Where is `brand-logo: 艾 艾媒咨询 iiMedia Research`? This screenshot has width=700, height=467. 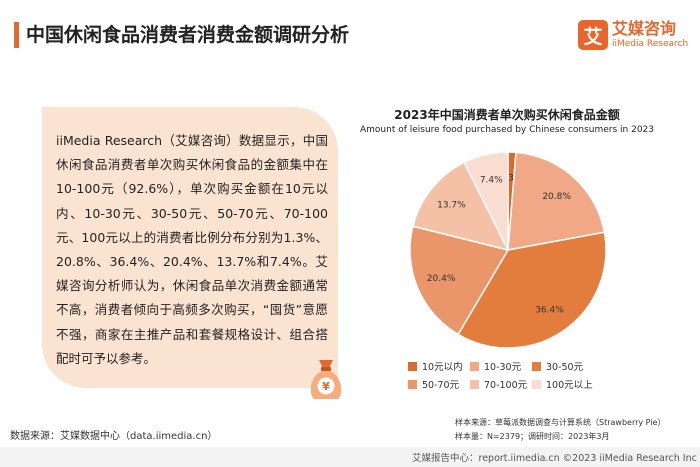 brand-logo: 艾 艾媒咨询 iiMedia Research is located at coordinates (633, 35).